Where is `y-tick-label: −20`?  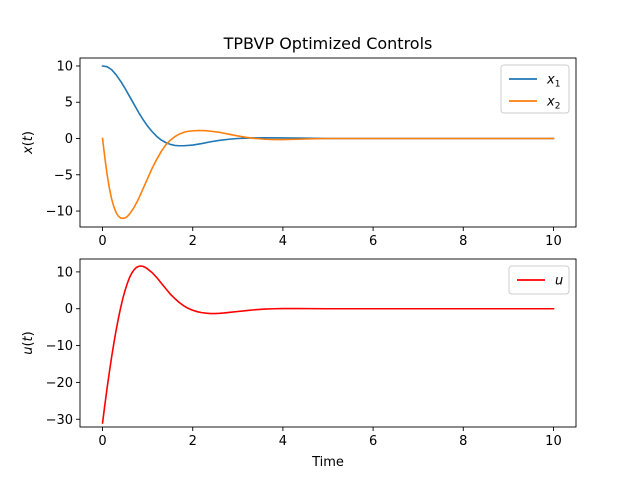
y-tick-label: −20 is located at coordinates (59, 383).